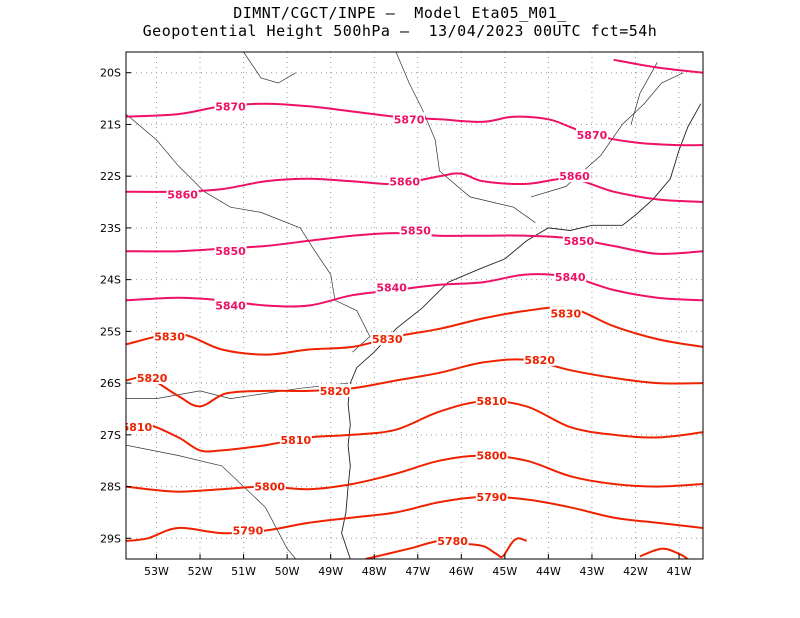 The width and height of the screenshot is (800, 618). I want to click on lat-tick-label: 29S, so click(110, 538).